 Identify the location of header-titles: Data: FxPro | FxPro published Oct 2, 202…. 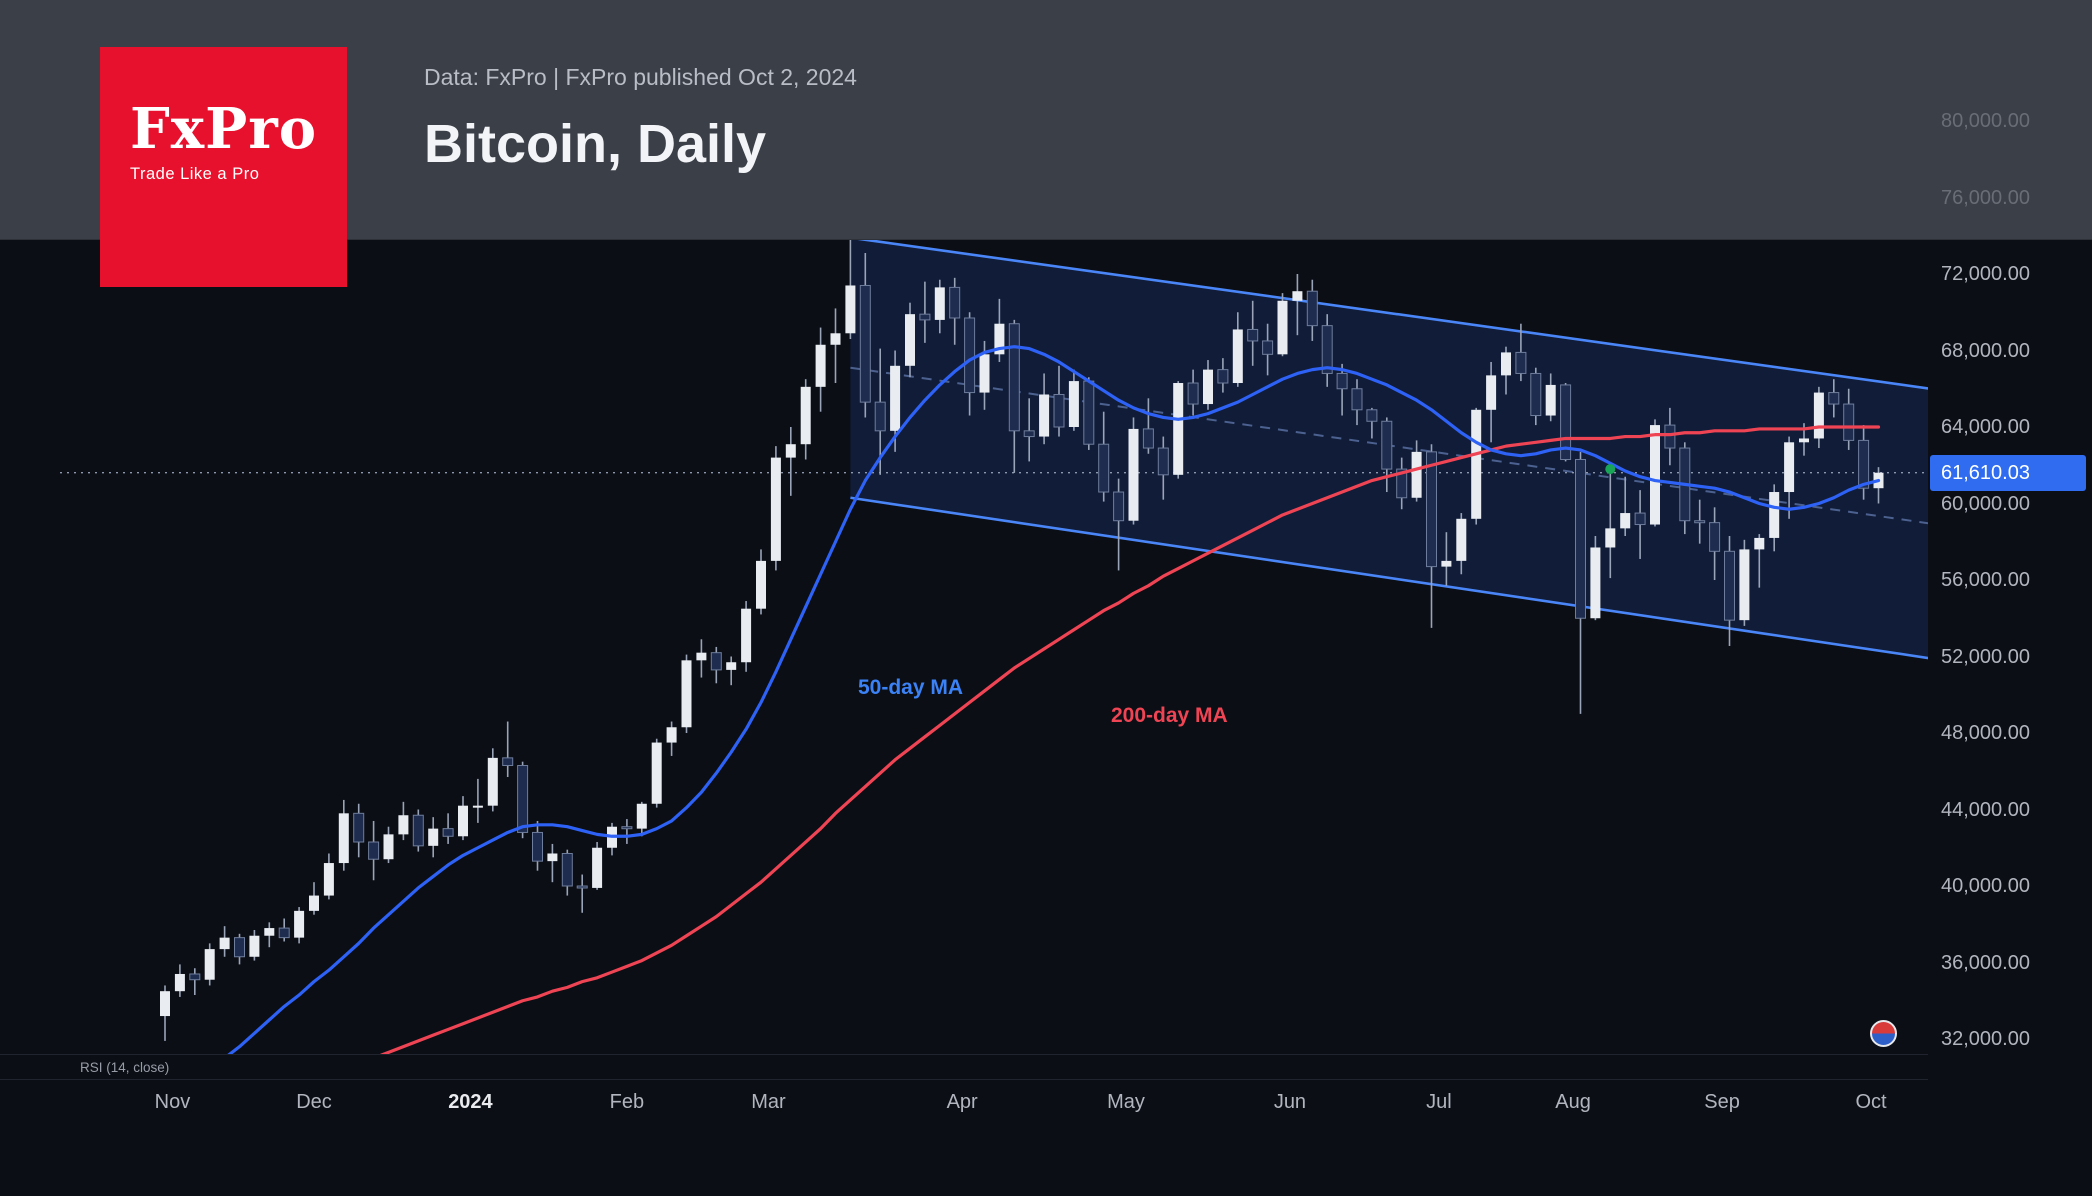
(640, 119).